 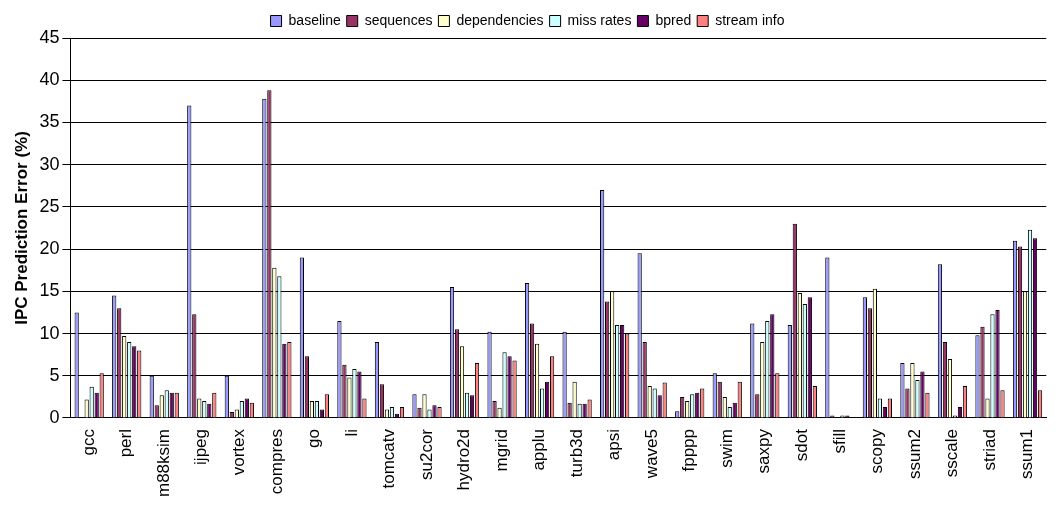 I want to click on x-tick-label: hydro2d, so click(x=464, y=459).